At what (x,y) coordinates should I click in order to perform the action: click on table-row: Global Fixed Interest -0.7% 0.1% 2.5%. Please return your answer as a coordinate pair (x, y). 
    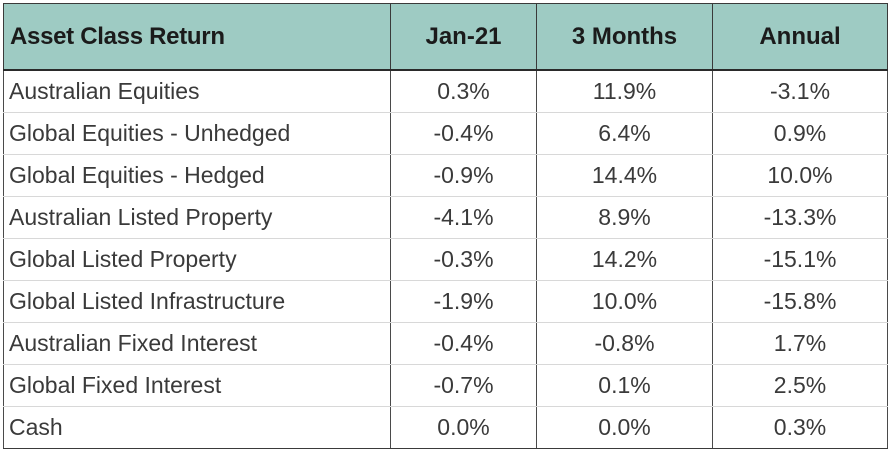
    Looking at the image, I should click on (445, 385).